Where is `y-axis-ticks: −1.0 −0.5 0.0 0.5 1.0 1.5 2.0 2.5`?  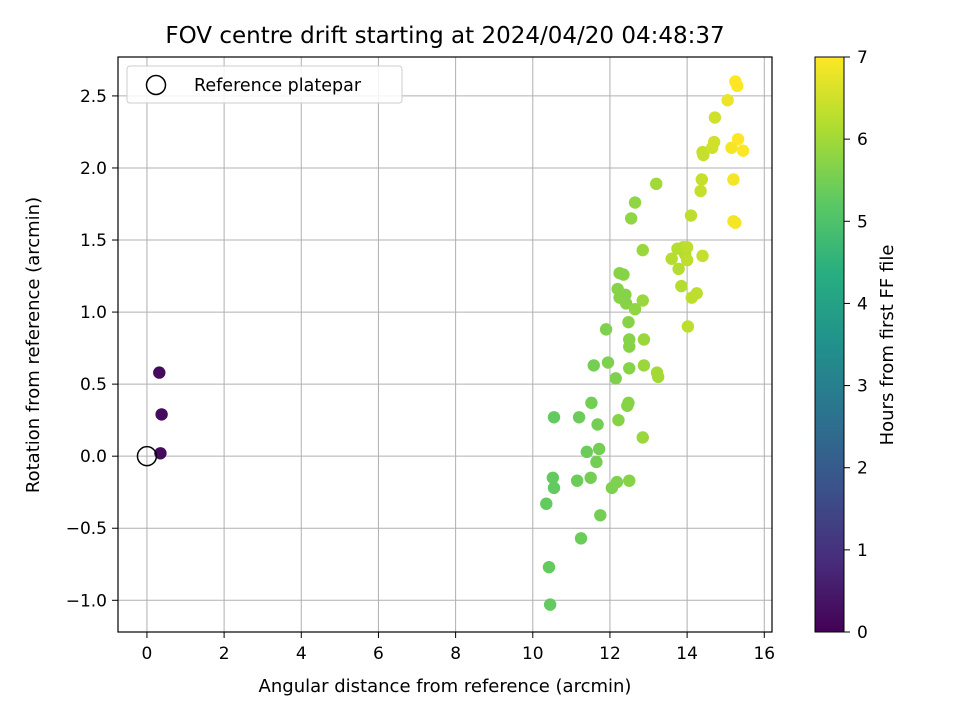 y-axis-ticks: −1.0 −0.5 0.0 0.5 1.0 1.5 2.0 2.5 is located at coordinates (92, 349).